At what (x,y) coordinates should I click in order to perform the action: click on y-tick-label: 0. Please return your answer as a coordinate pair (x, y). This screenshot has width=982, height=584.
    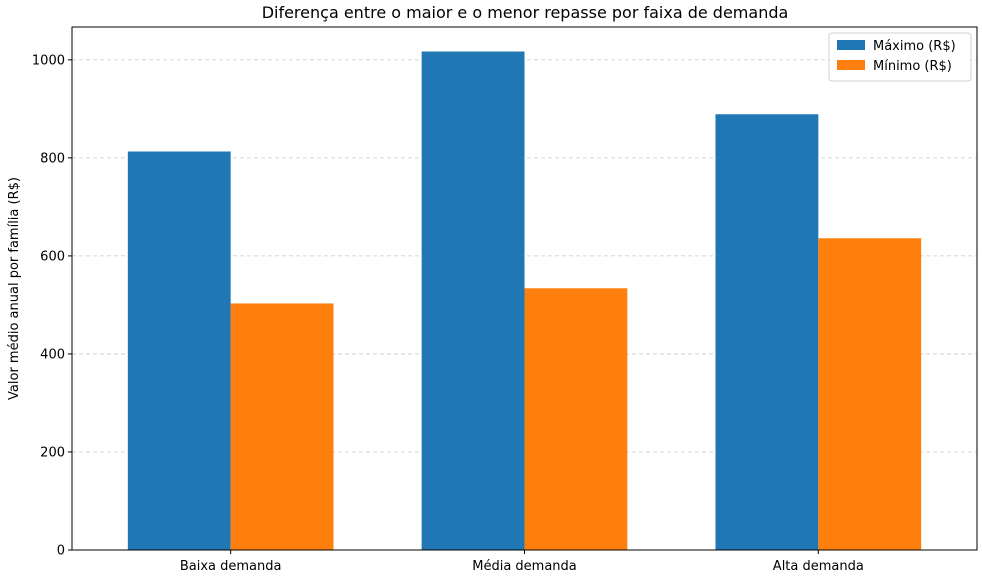
    Looking at the image, I should click on (61, 551).